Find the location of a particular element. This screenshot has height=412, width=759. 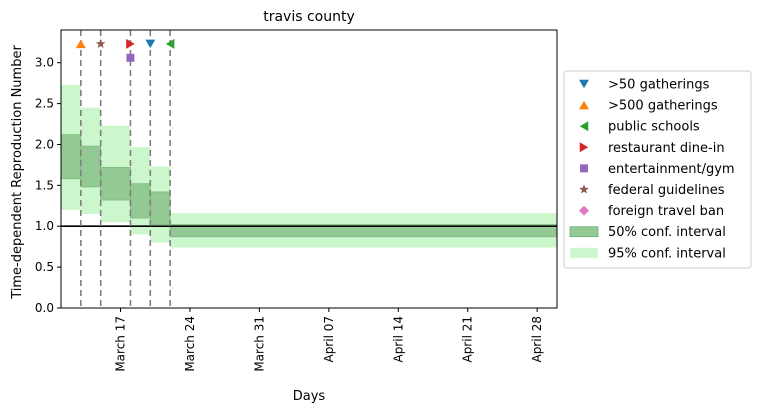

y-axis: 0.0 0.5 1.0 1.5 2.0 2.5 3.0 is located at coordinates (48, 185).